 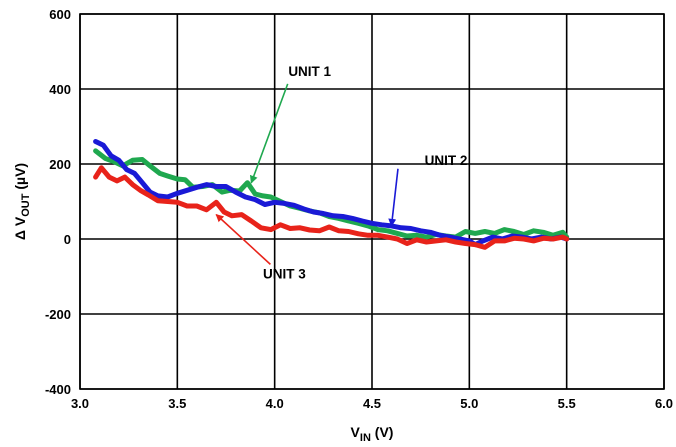 I want to click on annotation-label-unit-2: UNIT 2, so click(x=446, y=160).